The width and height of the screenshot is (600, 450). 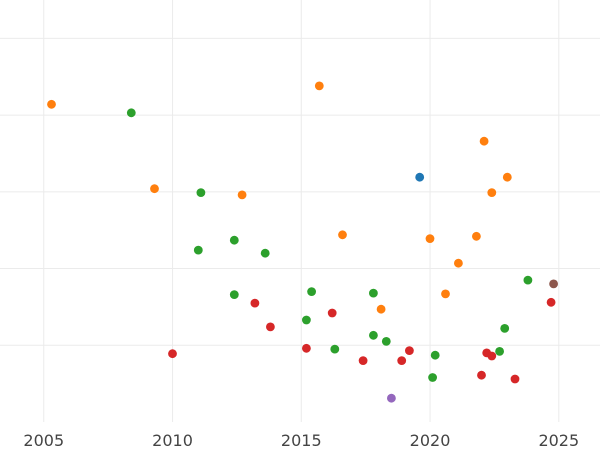 I want to click on x-tick-label: 2025, so click(x=558, y=440).